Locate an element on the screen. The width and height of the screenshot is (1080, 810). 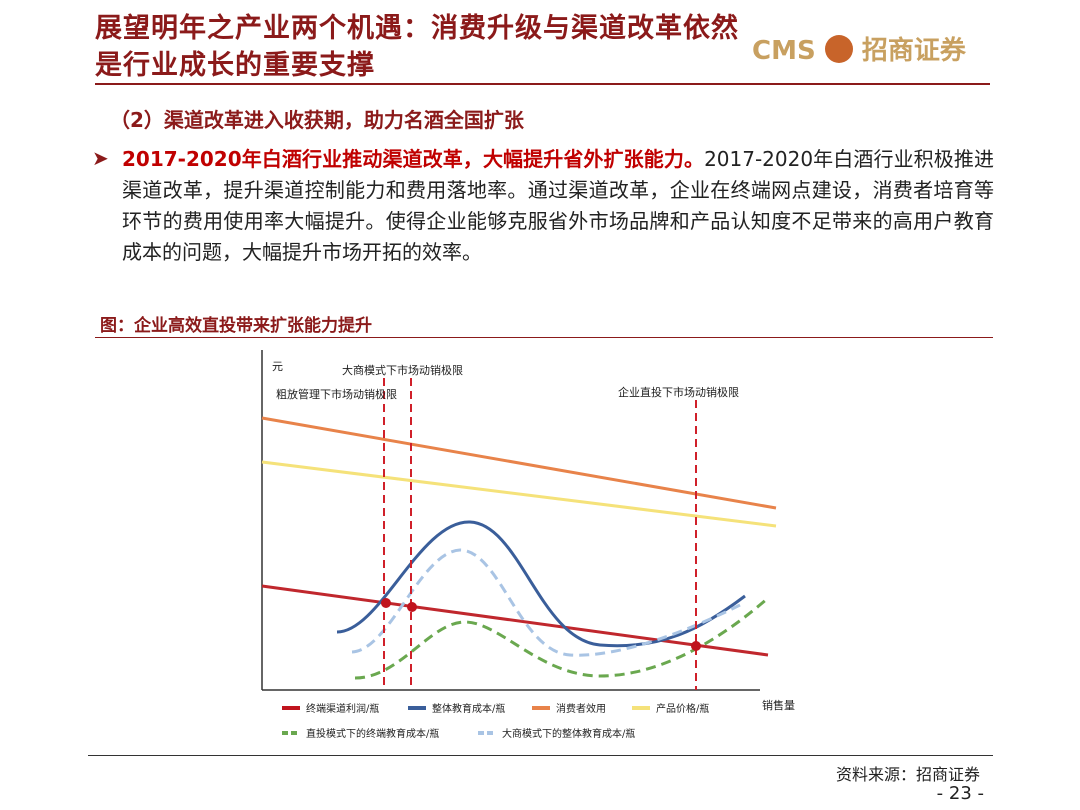
figure-caption: 图：企业高效直投带来扩张能力提升 is located at coordinates (236, 326).